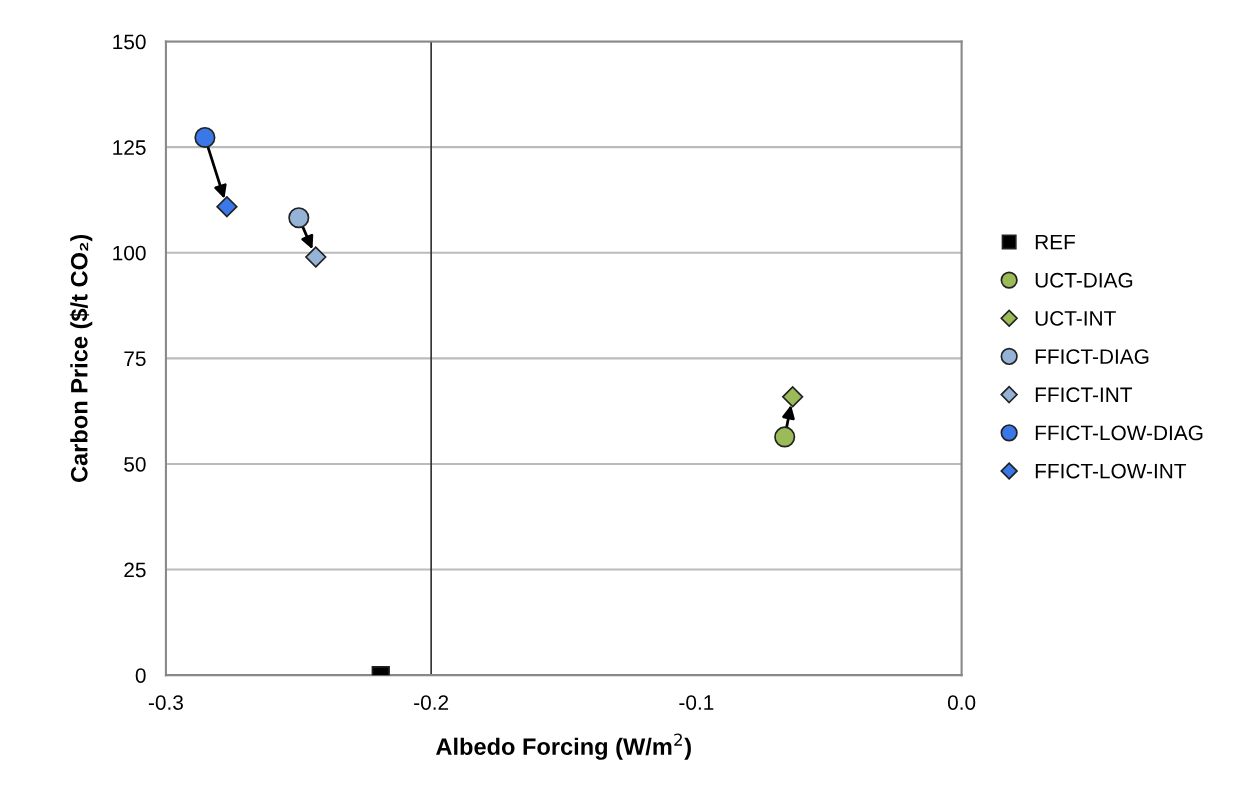 Image resolution: width=1257 pixels, height=799 pixels. Describe the element at coordinates (1075, 318) in the screenshot. I see `legend-label: UCT-INT` at that location.